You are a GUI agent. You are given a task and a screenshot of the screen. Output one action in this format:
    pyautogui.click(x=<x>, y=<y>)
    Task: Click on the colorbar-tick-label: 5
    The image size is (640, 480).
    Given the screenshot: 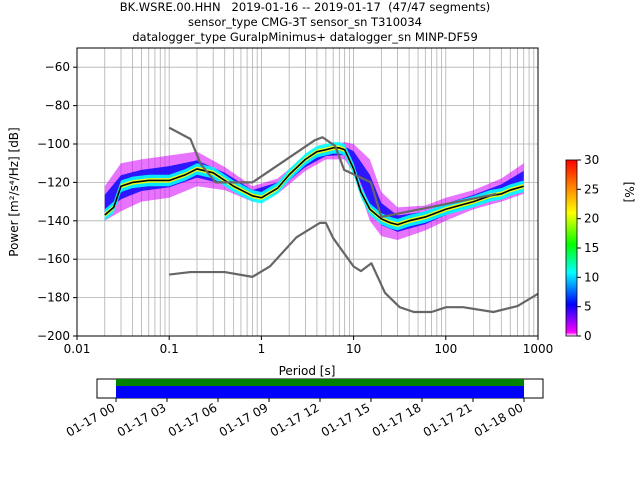 What is the action you would take?
    pyautogui.click(x=588, y=307)
    